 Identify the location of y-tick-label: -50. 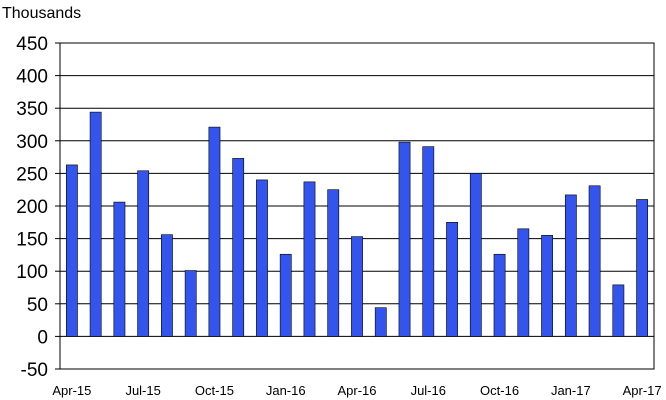
(34, 370).